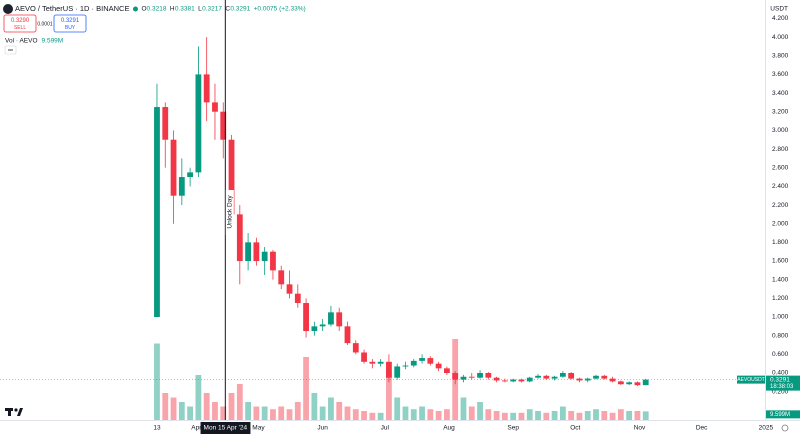 Image resolution: width=800 pixels, height=436 pixels. Describe the element at coordinates (702, 428) in the screenshot. I see `x-tick-label: Dec` at that location.